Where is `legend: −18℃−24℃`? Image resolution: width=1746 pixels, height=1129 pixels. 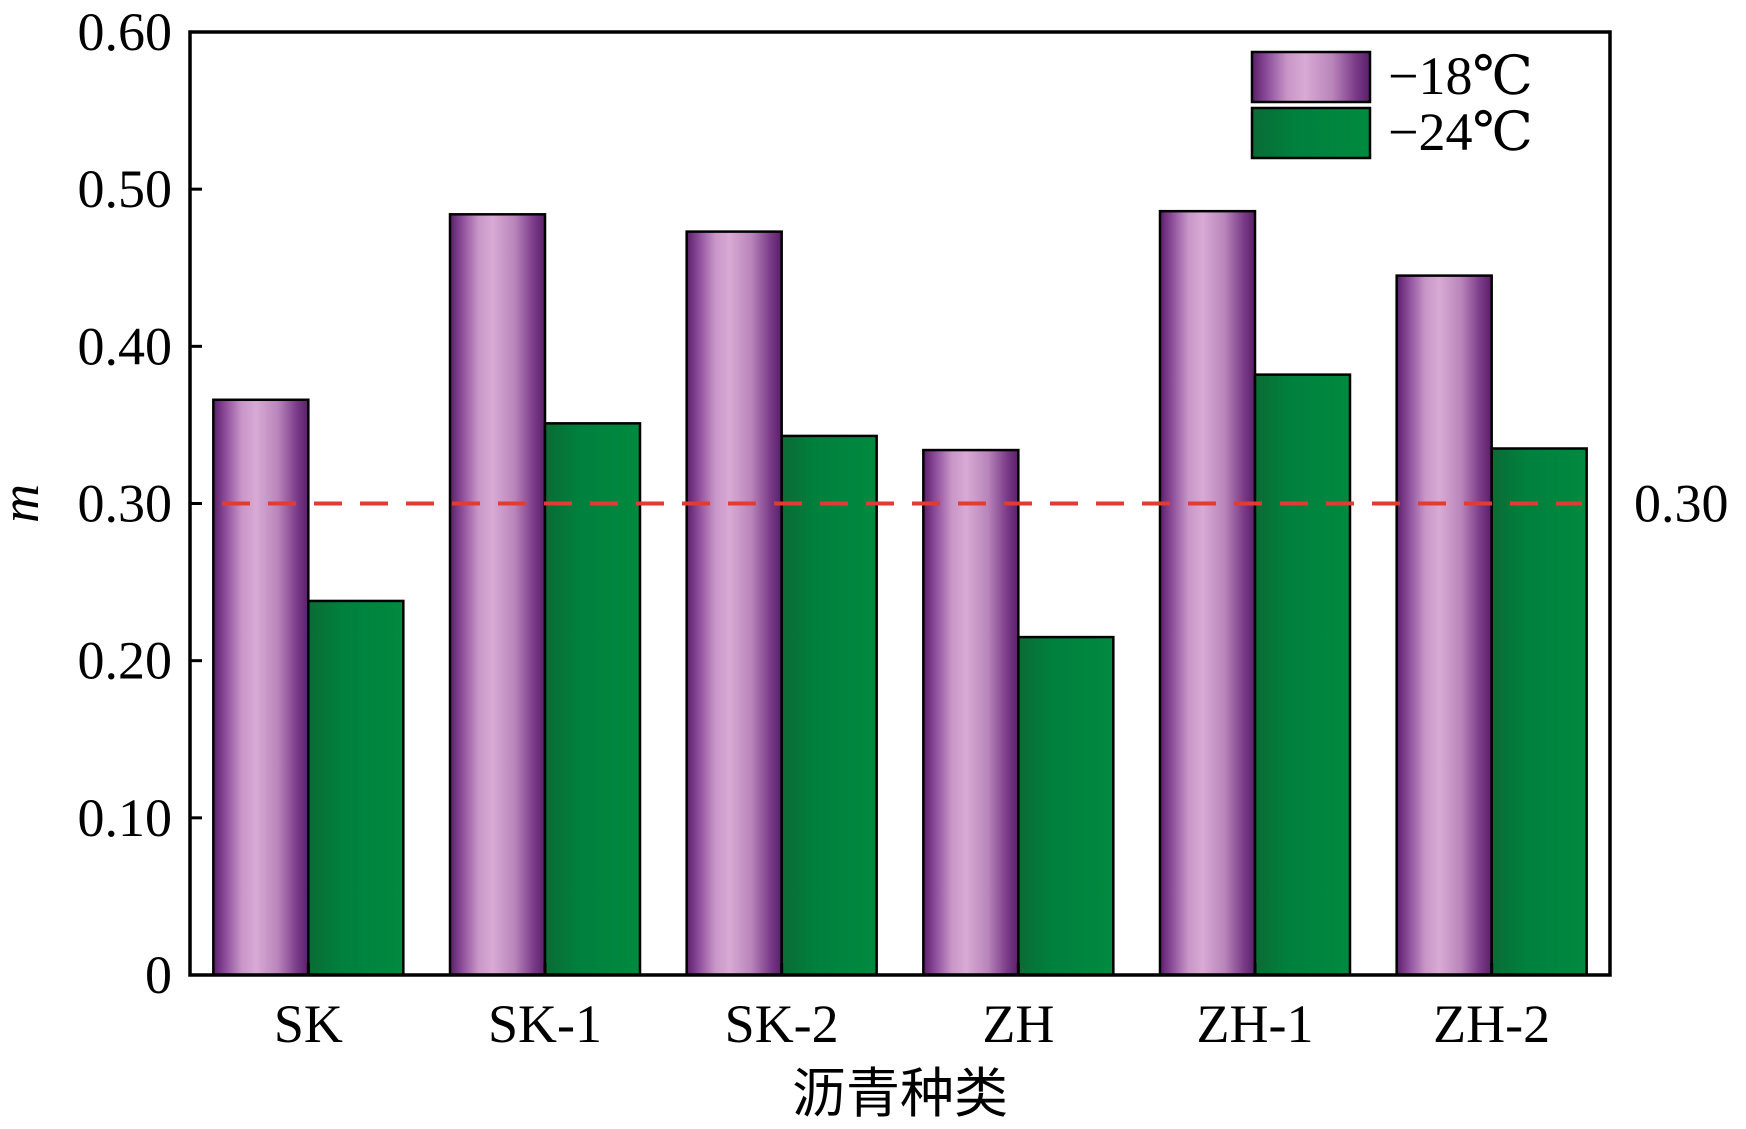 legend: −18℃−24℃ is located at coordinates (1391, 104).